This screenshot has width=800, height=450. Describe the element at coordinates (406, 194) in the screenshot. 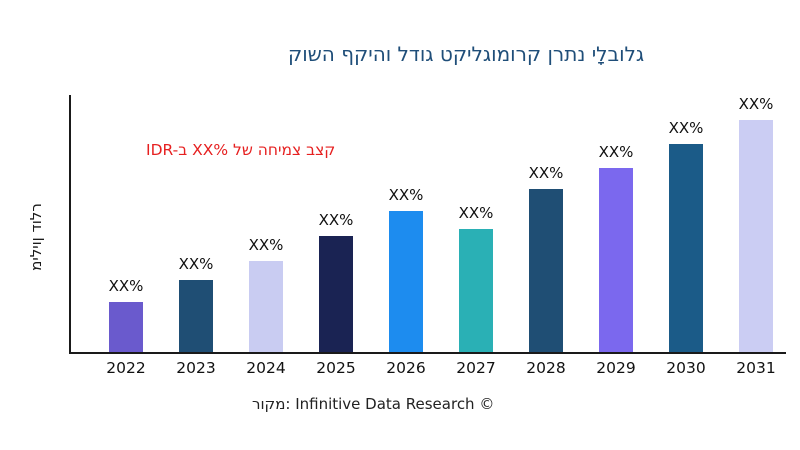

I see `bar-value-label-2026: XX%` at that location.